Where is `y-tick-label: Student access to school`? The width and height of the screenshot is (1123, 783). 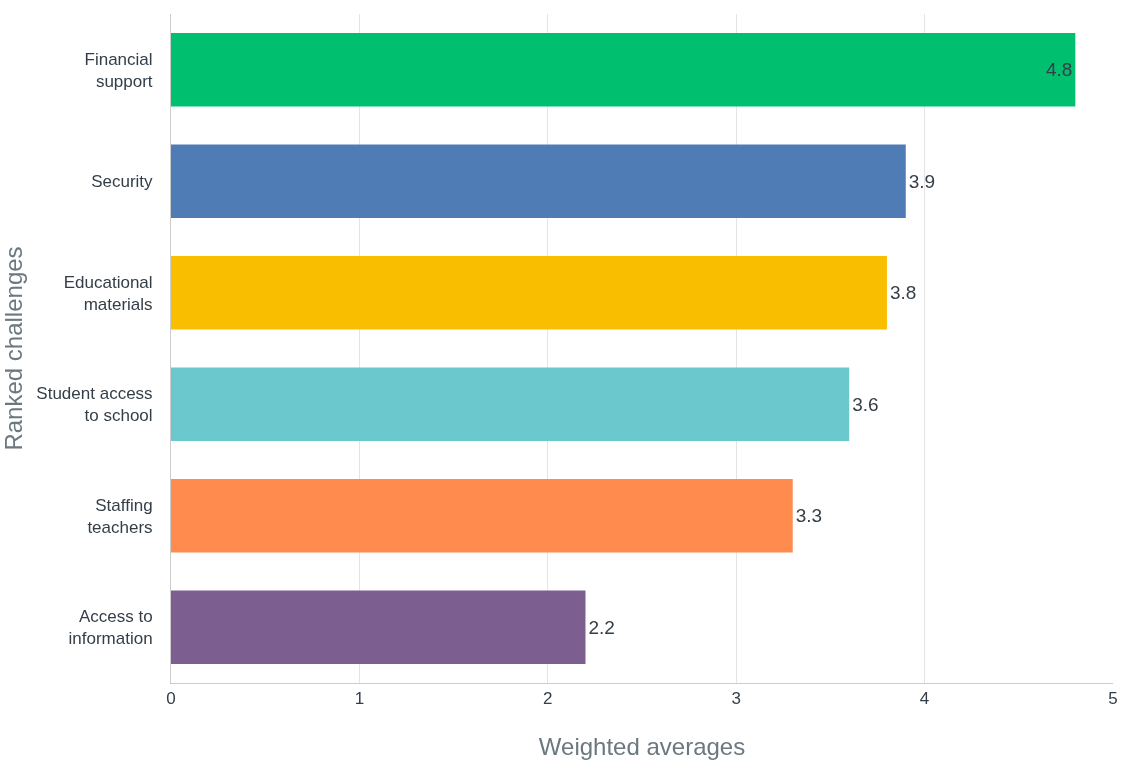 y-tick-label: Student access to school is located at coordinates (94, 405).